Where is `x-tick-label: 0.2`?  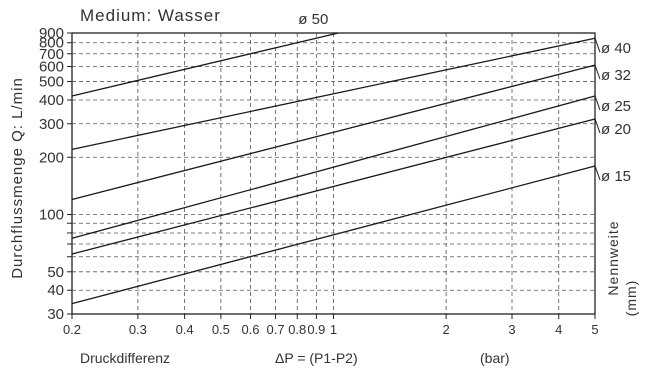 x-tick-label: 0.2 is located at coordinates (72, 329).